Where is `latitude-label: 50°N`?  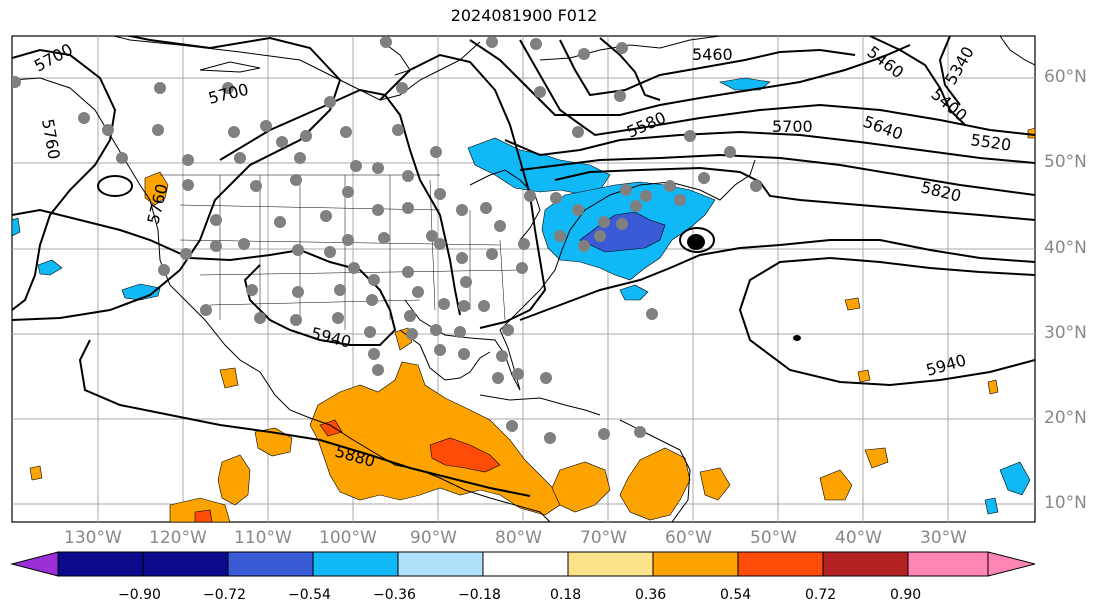 latitude-label: 50°N is located at coordinates (1065, 162).